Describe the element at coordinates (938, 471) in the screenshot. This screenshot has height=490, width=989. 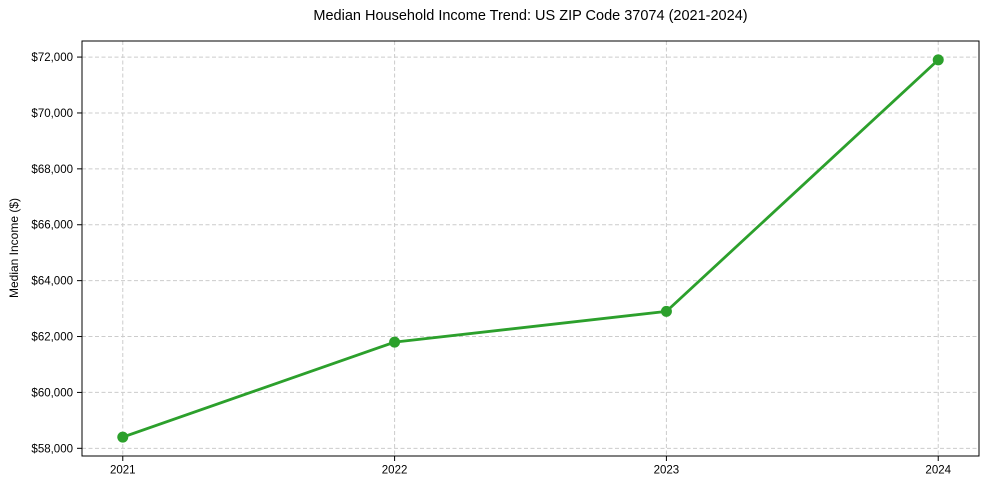
I see `x-tick-label: 2024` at that location.